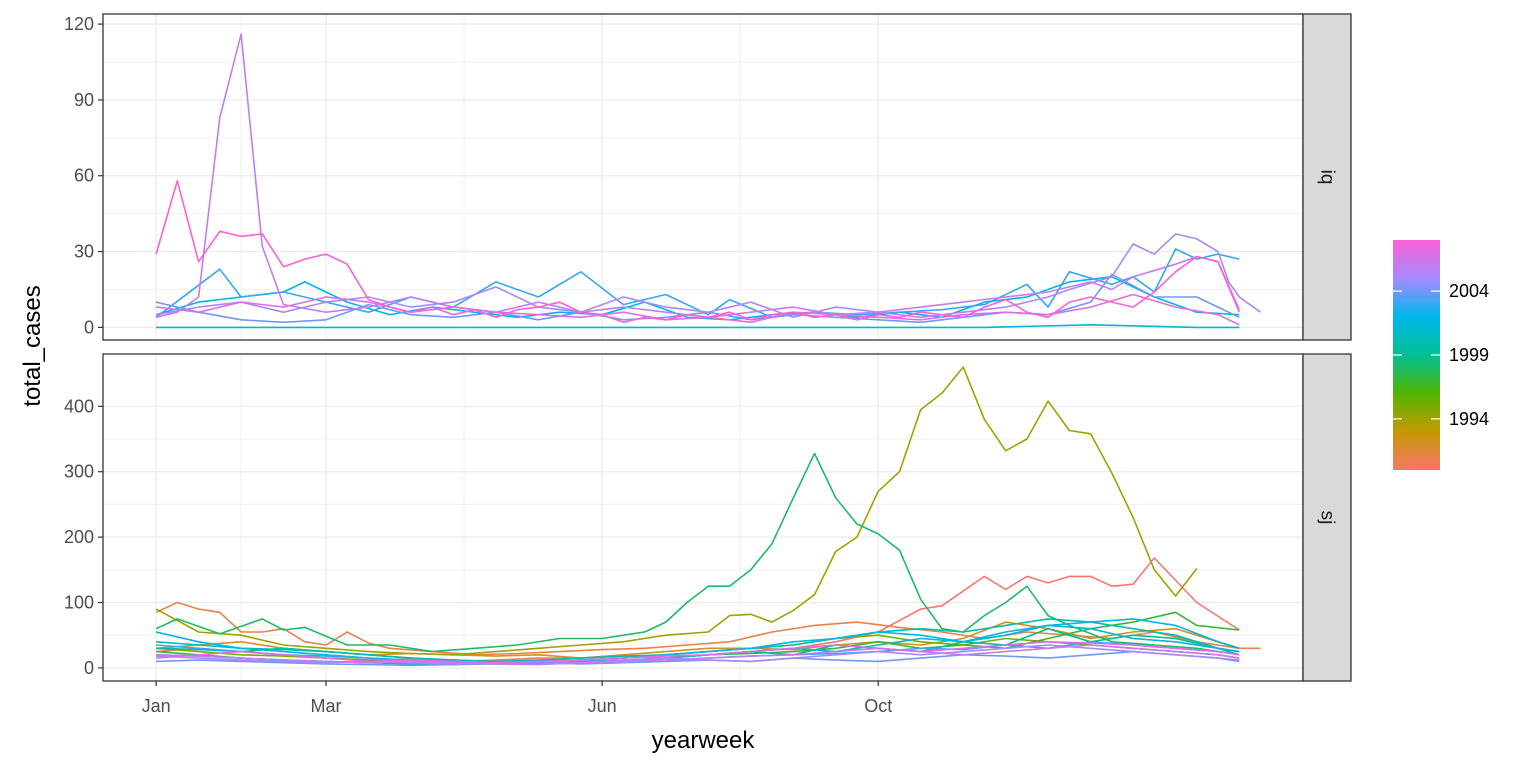  I want to click on legend-tick-label: 1994, so click(1469, 419).